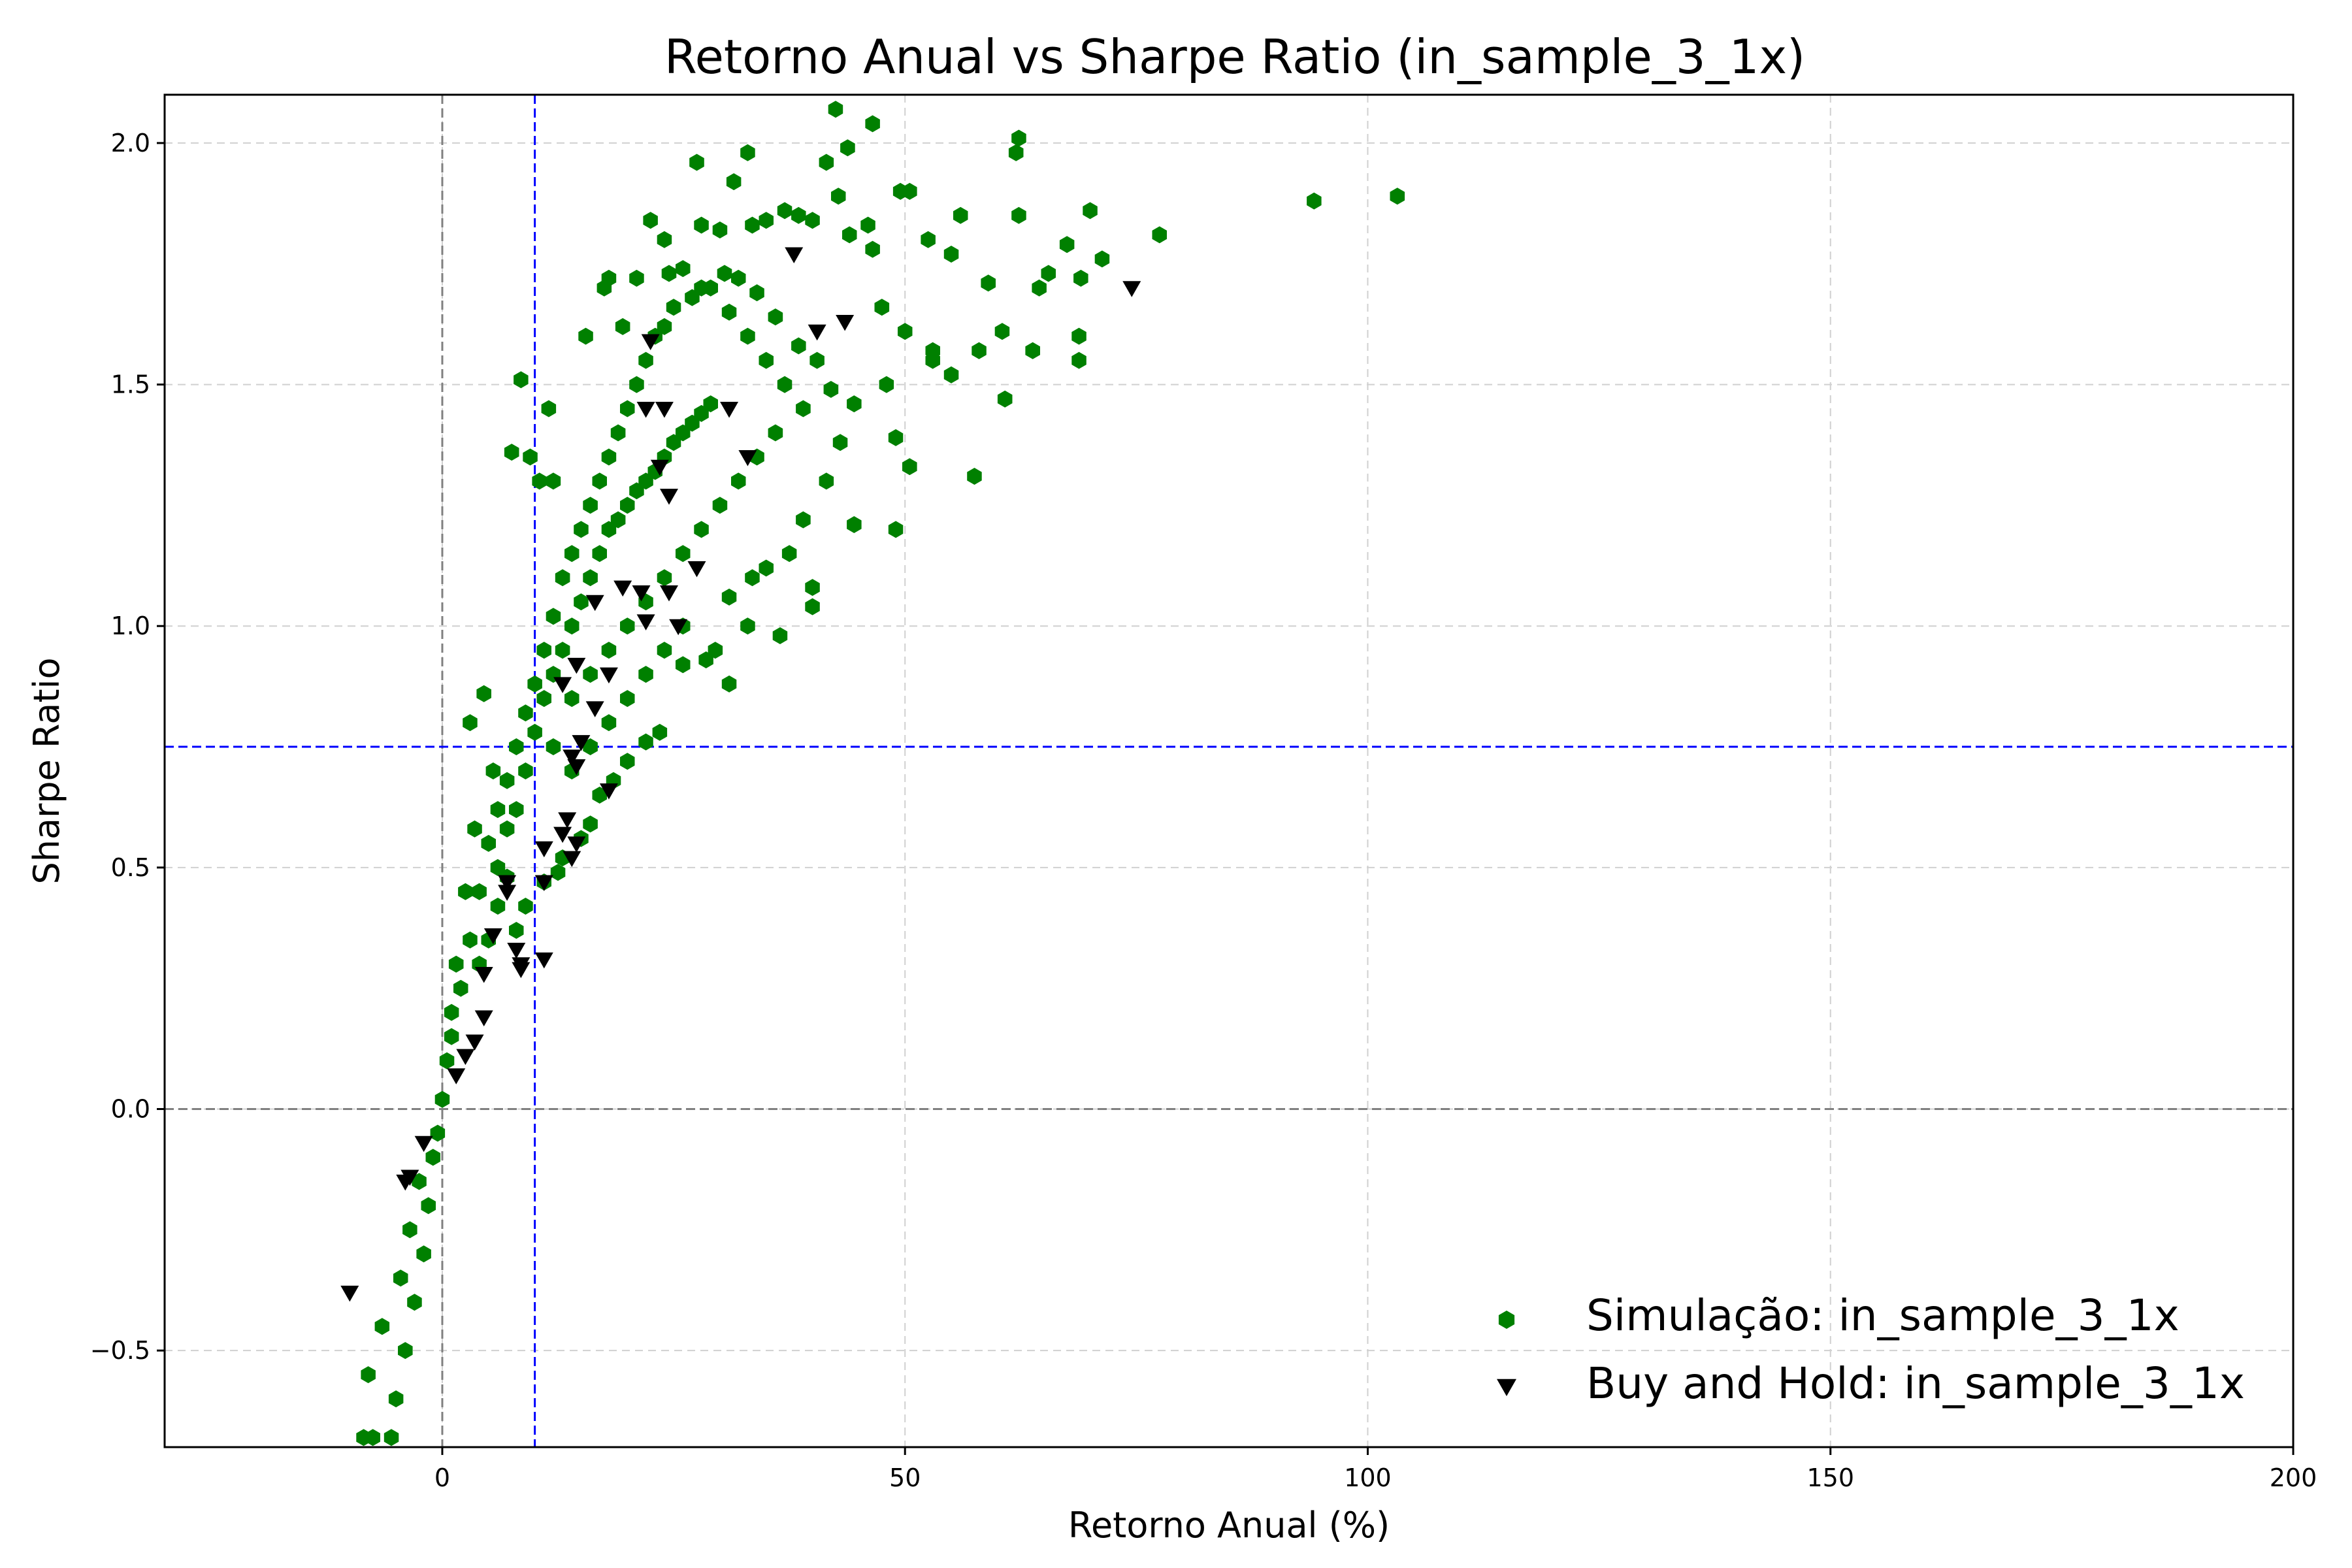 The width and height of the screenshot is (2352, 1568). What do you see at coordinates (130, 384) in the screenshot?
I see `y-tick-label: 1.5` at bounding box center [130, 384].